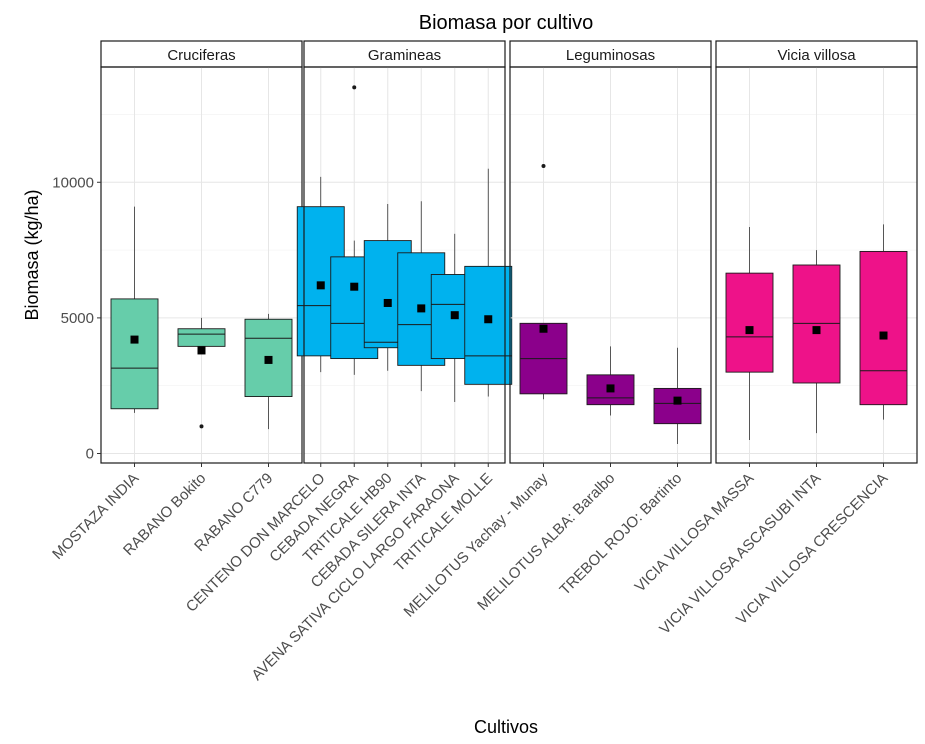 The width and height of the screenshot is (925, 744). What do you see at coordinates (201, 252) in the screenshot?
I see `facet-panel: Cruciferas` at bounding box center [201, 252].